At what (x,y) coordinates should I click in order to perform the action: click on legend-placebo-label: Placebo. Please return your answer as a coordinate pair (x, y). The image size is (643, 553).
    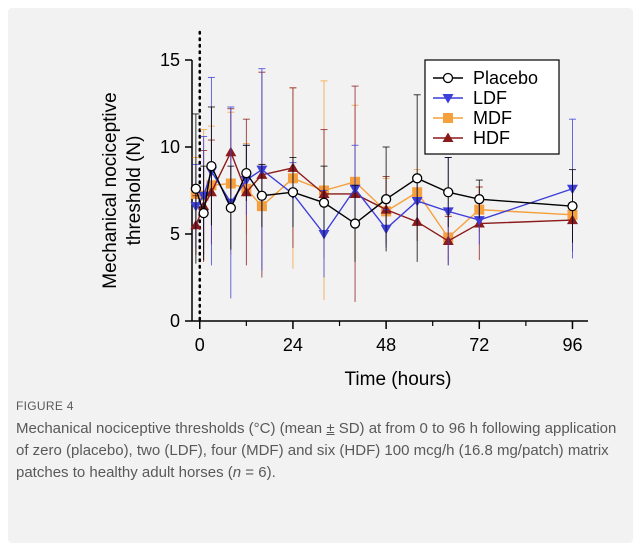
    Looking at the image, I should click on (505, 78).